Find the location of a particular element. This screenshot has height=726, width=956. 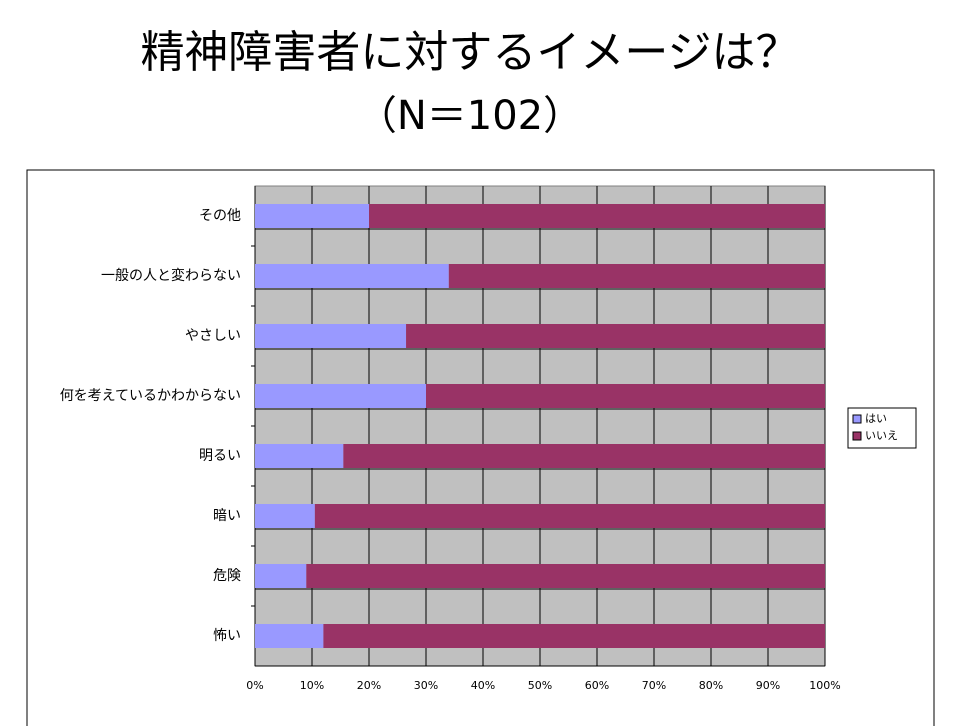

x-tick-label: 20% is located at coordinates (369, 685).